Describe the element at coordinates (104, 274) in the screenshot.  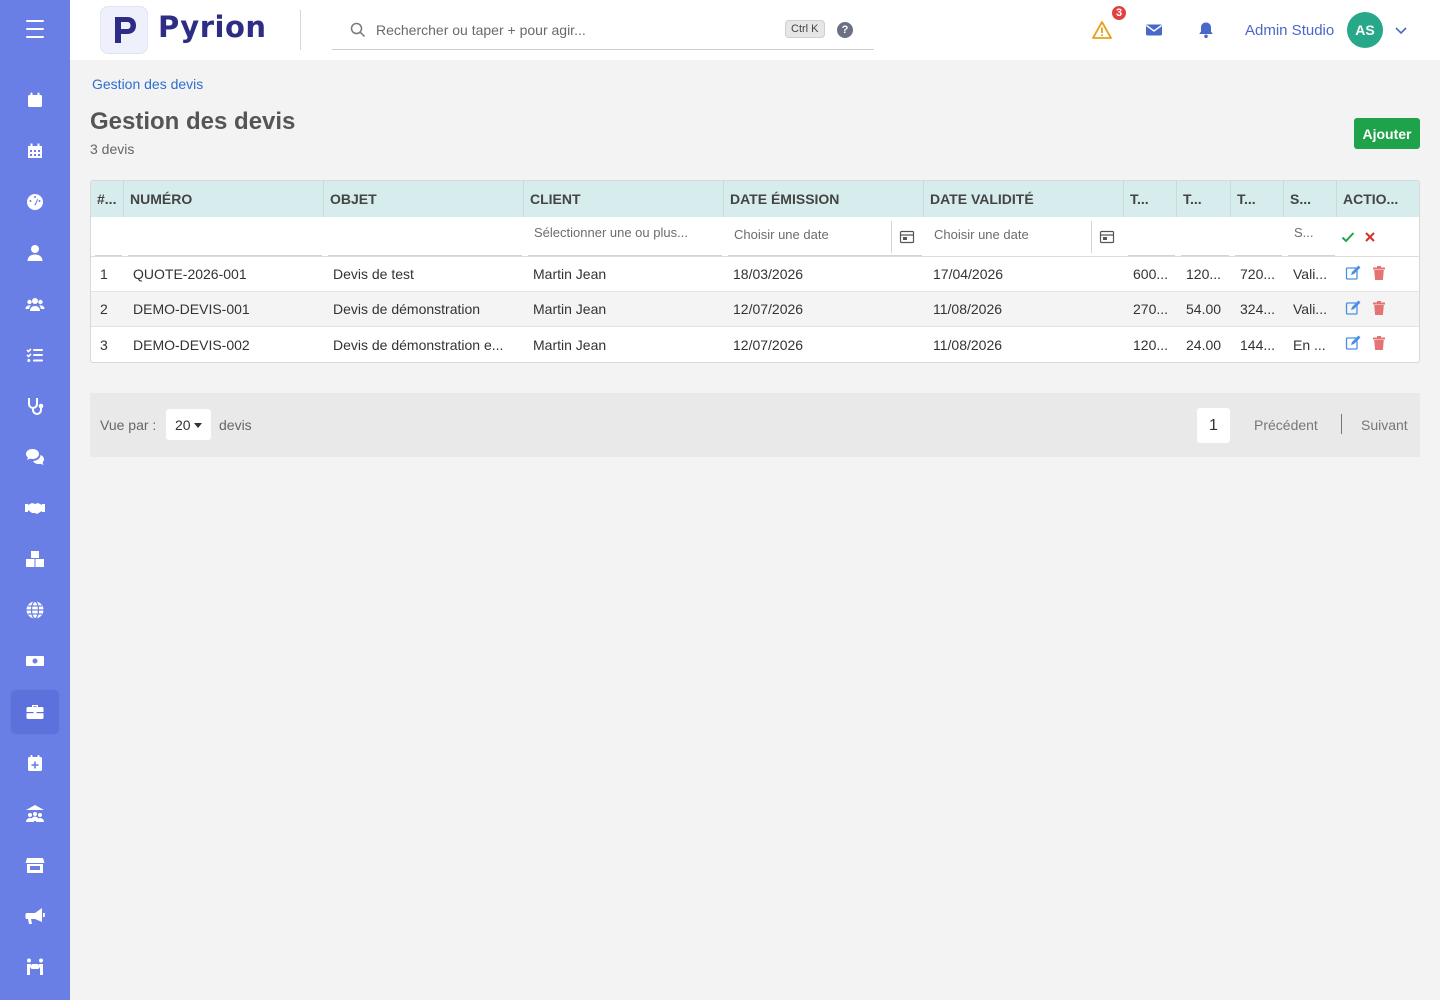
I see `cell-index: 1` at that location.